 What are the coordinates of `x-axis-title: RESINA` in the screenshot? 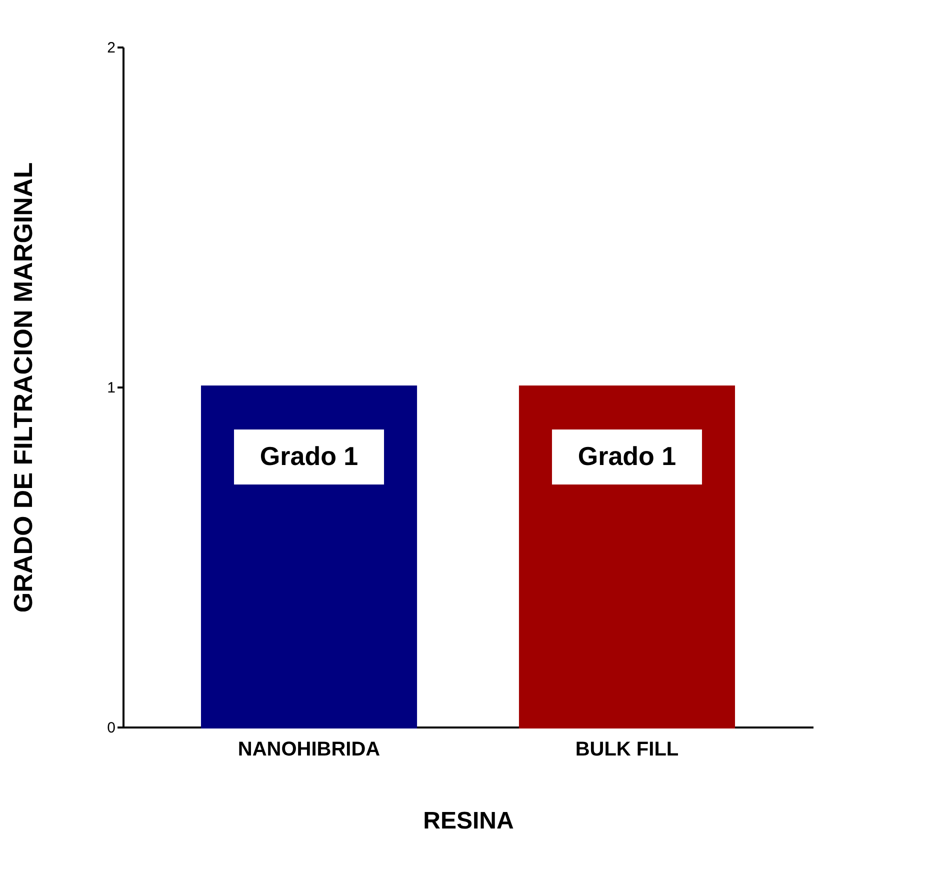 It's located at (468, 821).